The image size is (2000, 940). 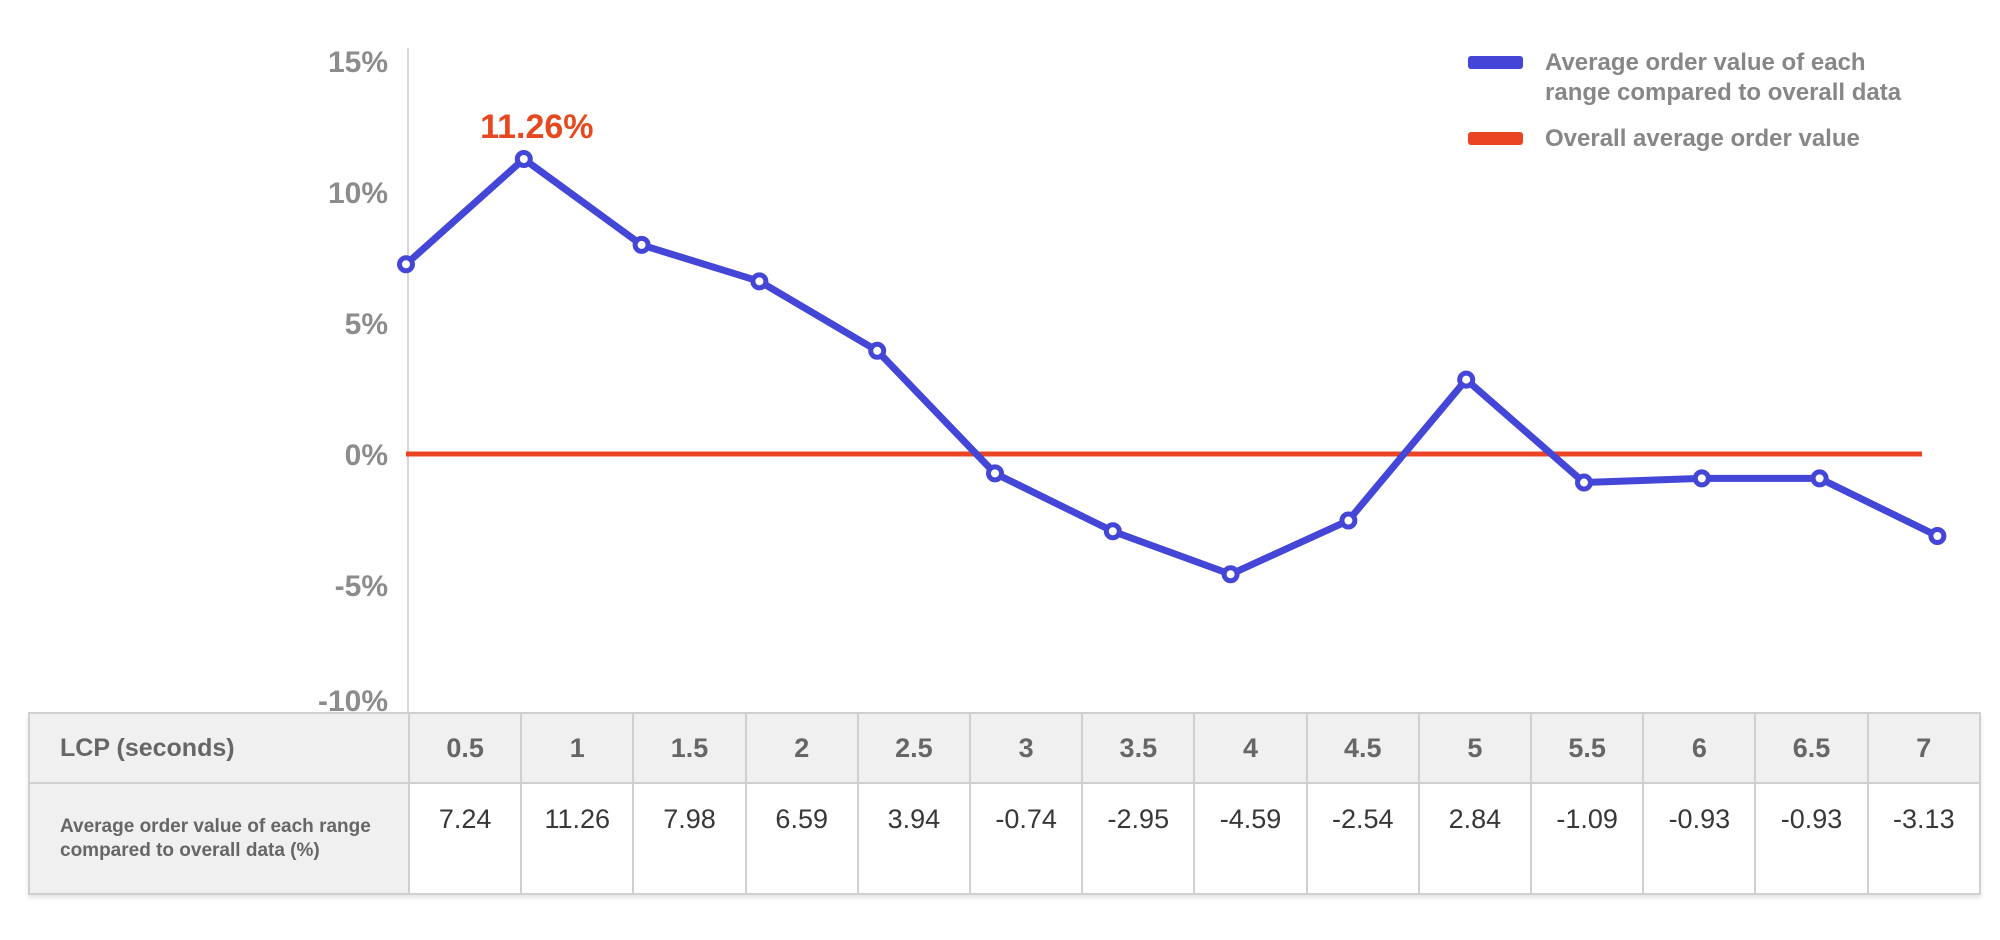 I want to click on lcp-value-cell: 5.5, so click(x=1587, y=748).